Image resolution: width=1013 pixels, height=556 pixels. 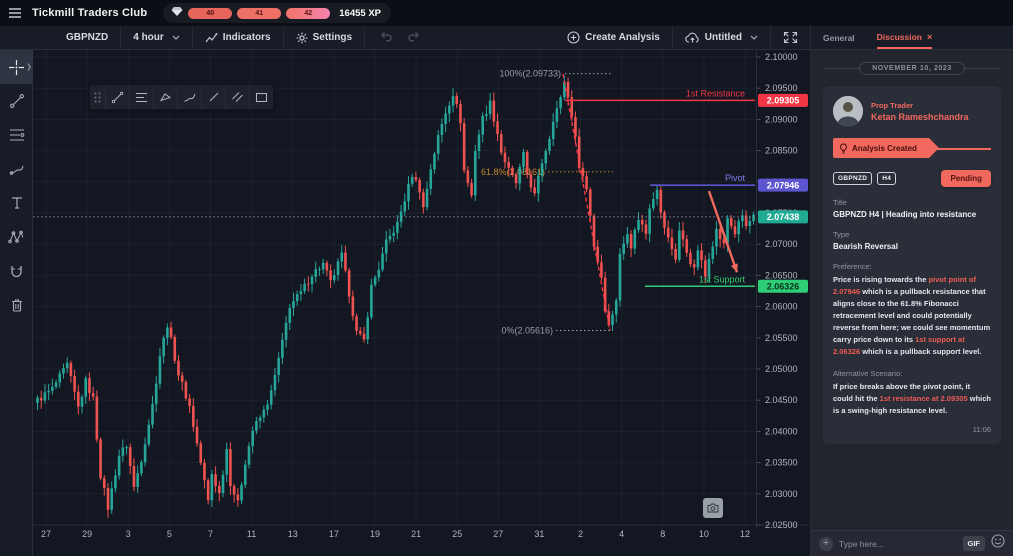 I want to click on fib-levels: 100%(2.09733)61.8%(2.08161)0%(2.05616), so click(x=547, y=202).